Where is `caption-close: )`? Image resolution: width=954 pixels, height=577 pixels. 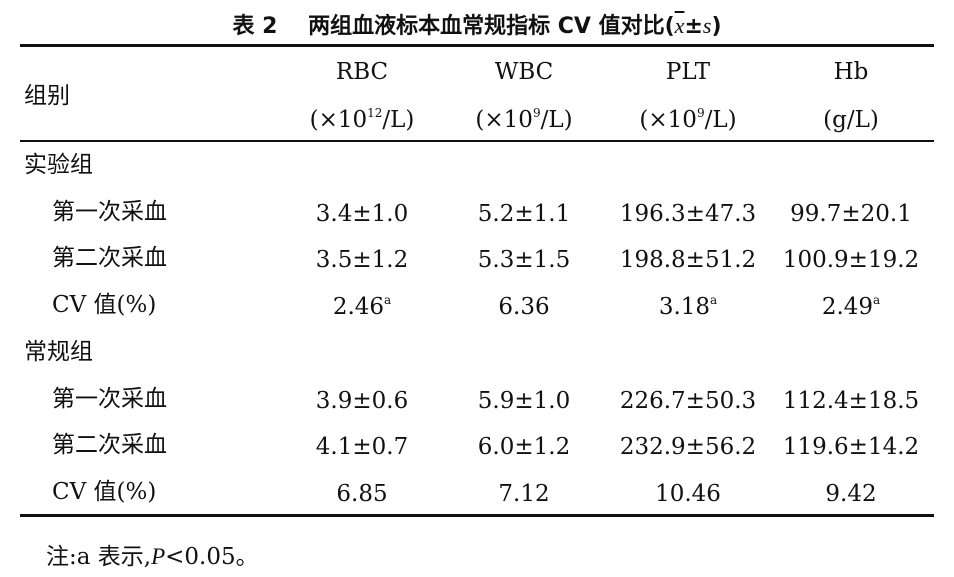 caption-close: ) is located at coordinates (716, 26).